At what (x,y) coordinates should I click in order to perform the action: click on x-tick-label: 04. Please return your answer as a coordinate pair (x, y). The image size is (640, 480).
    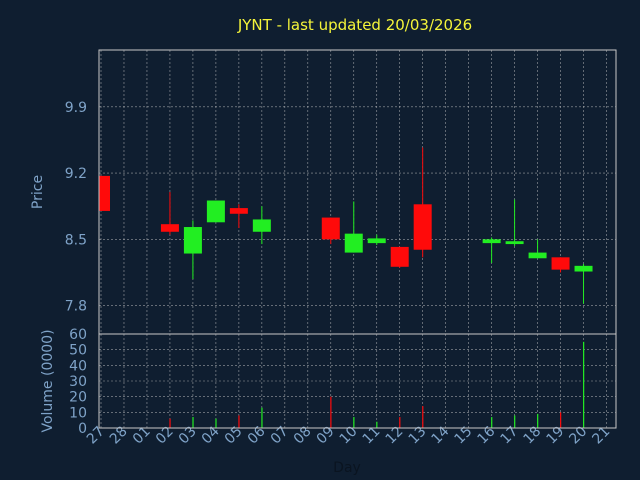
    Looking at the image, I should click on (211, 435).